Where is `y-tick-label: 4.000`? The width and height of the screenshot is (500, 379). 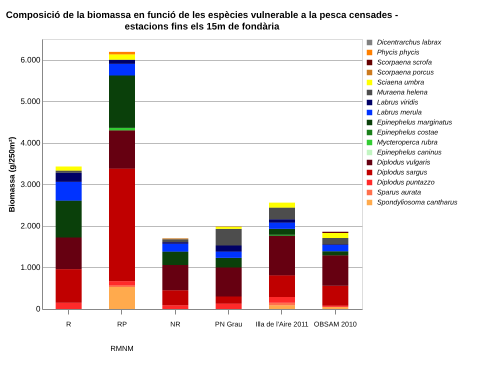 y-tick-label: 4.000 is located at coordinates (31, 143).